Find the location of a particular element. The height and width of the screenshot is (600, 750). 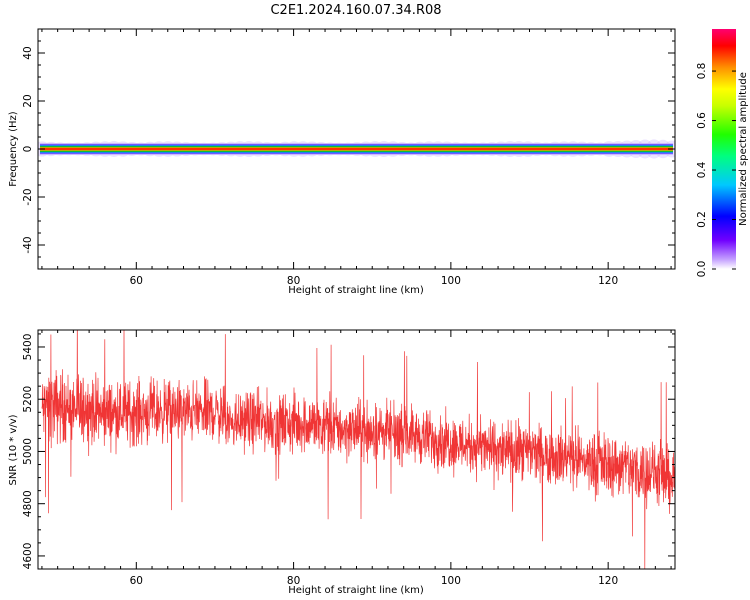

colorbar-tick-label: 0.4 is located at coordinates (702, 169).